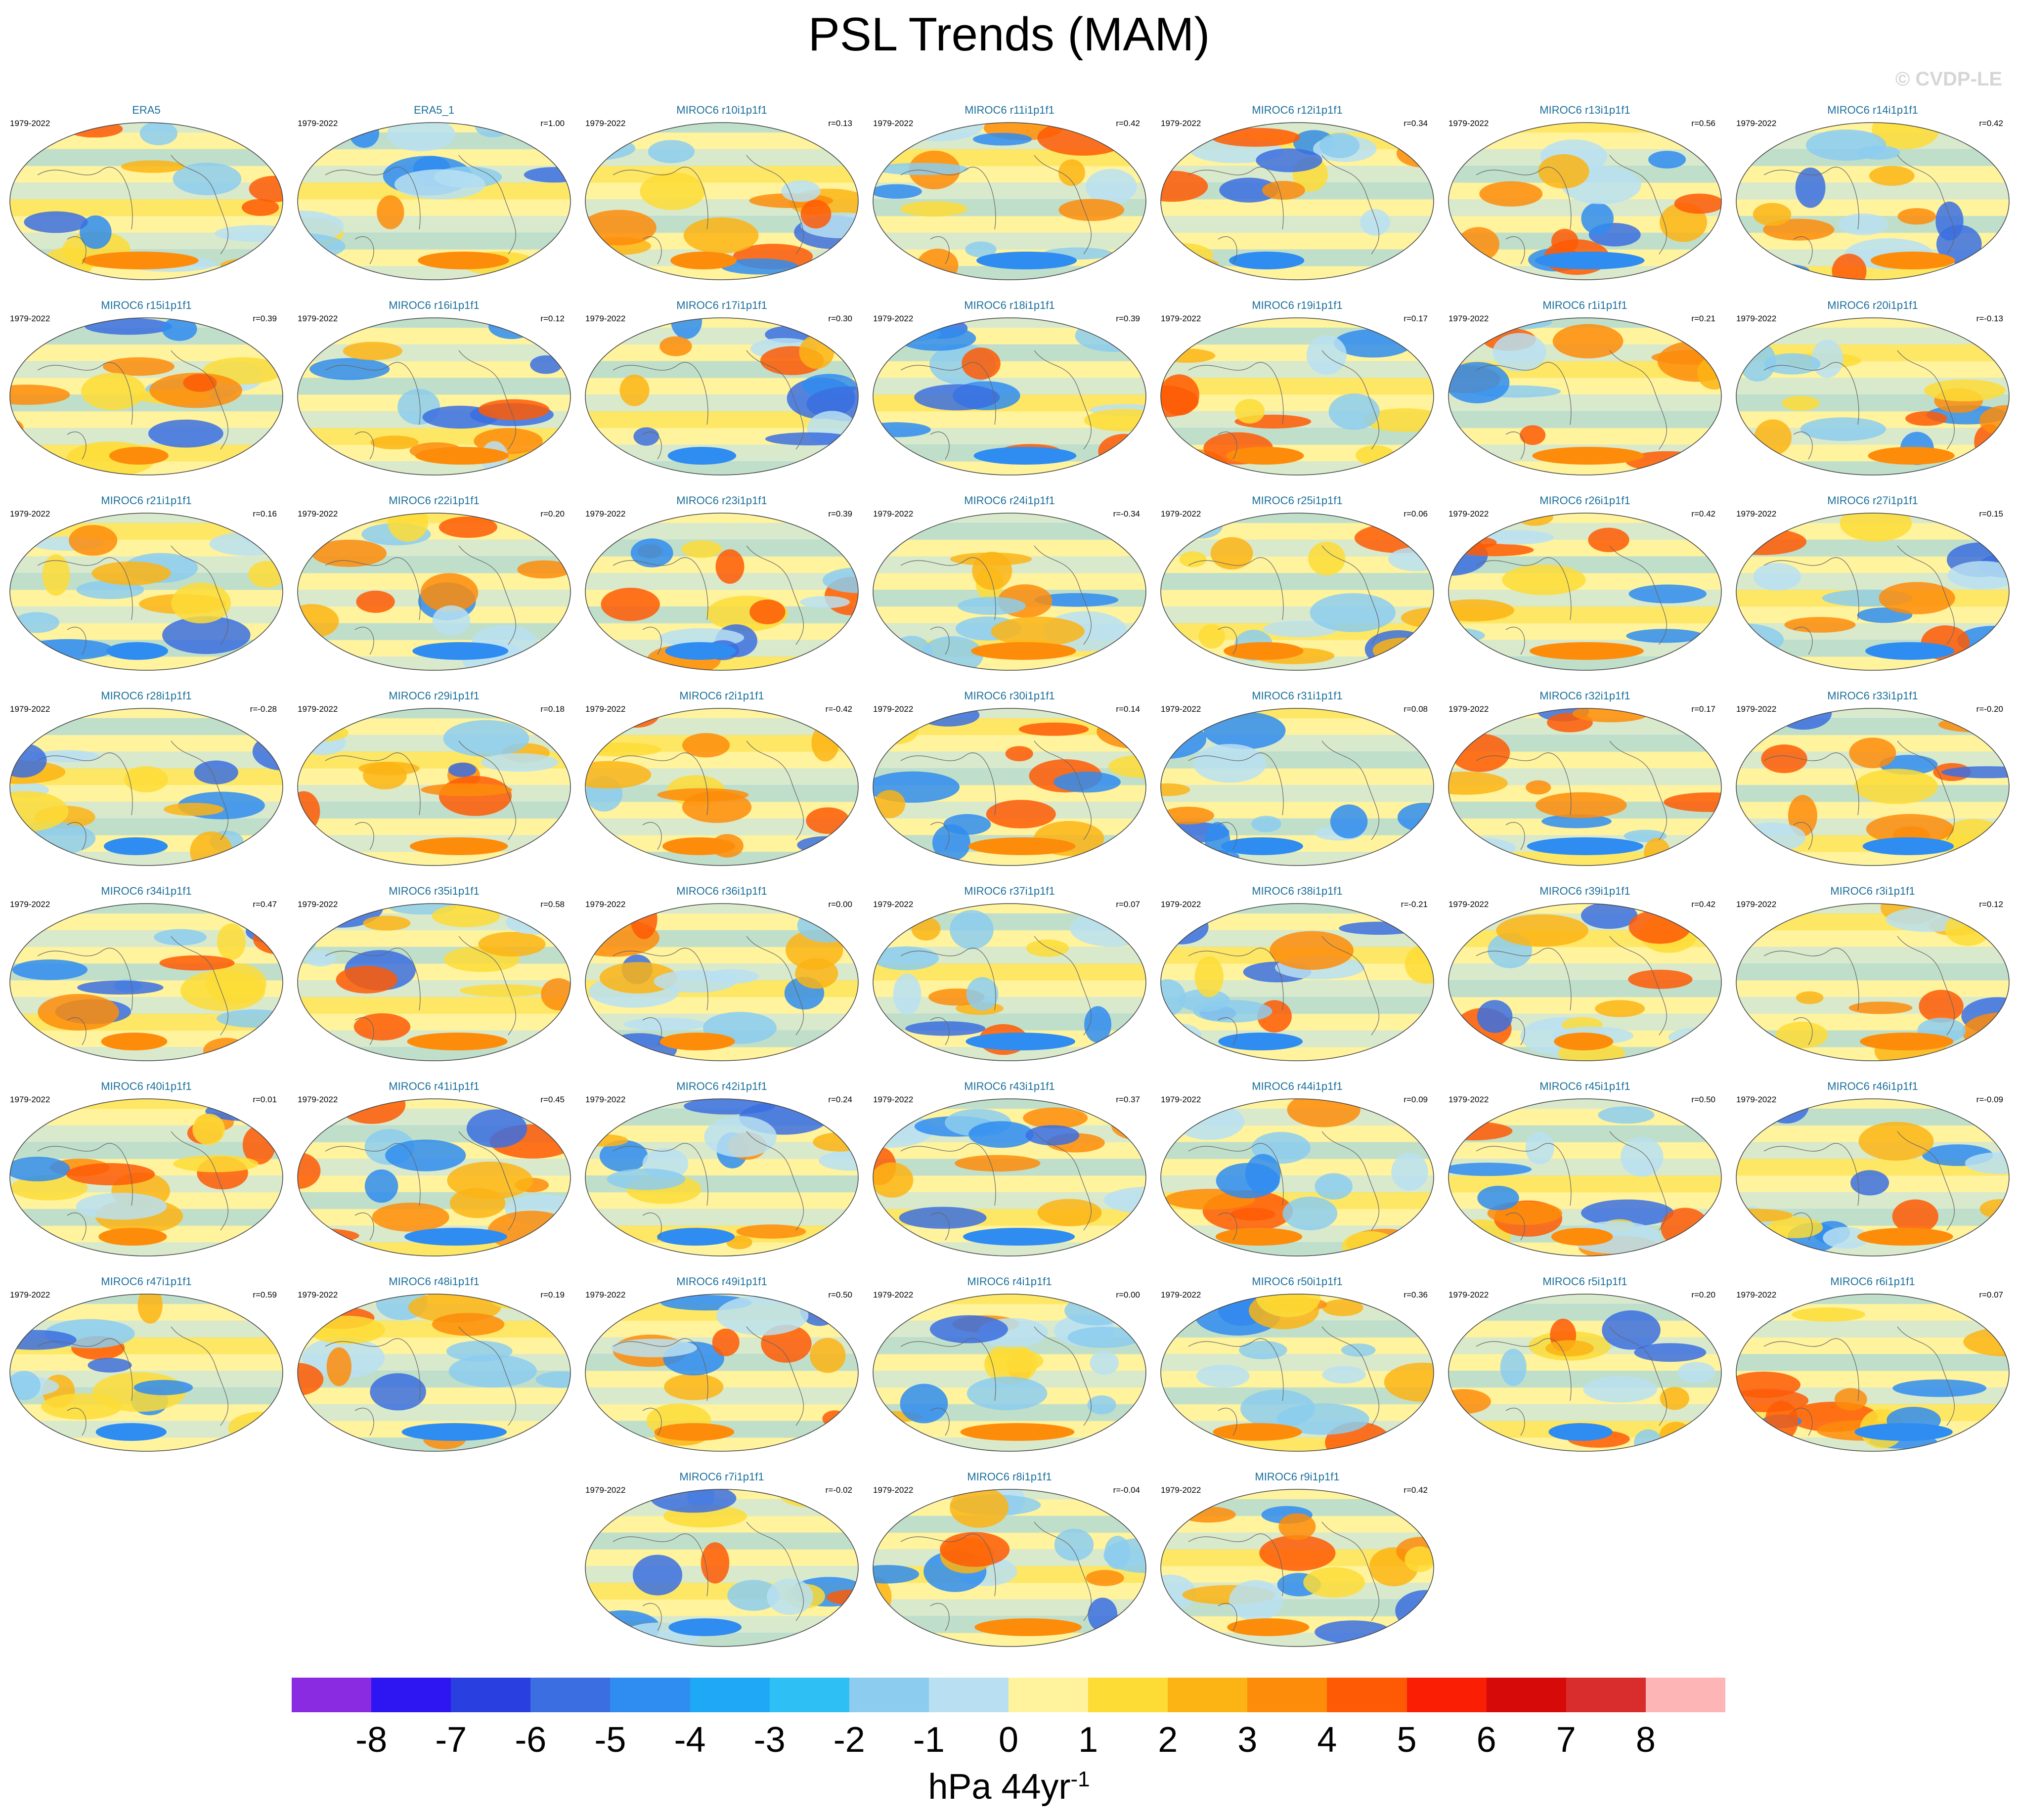 This screenshot has width=2018, height=1820. Describe the element at coordinates (1297, 500) in the screenshot. I see `panel-title: MIROC6 r25i1p1f1` at that location.